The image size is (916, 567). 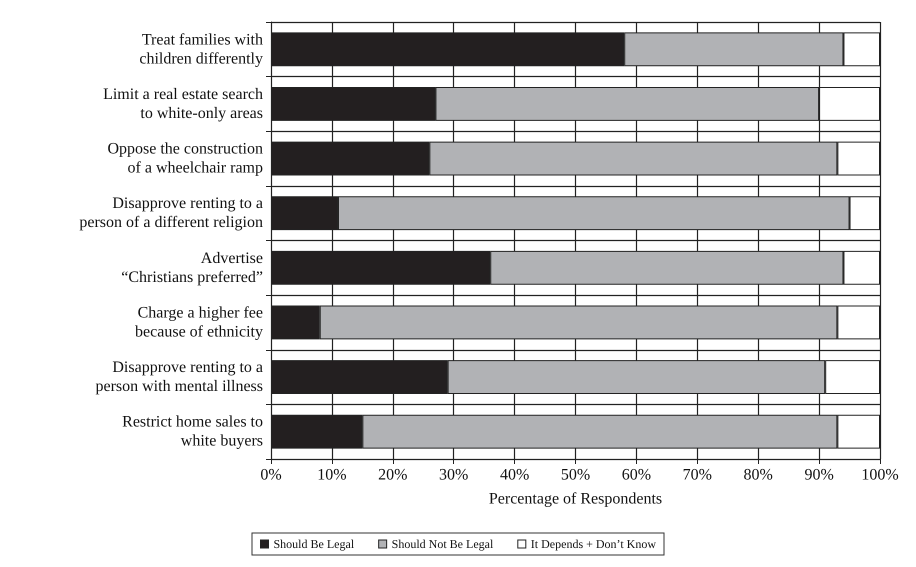 What do you see at coordinates (393, 475) in the screenshot?
I see `x-tick-label: 20%` at bounding box center [393, 475].